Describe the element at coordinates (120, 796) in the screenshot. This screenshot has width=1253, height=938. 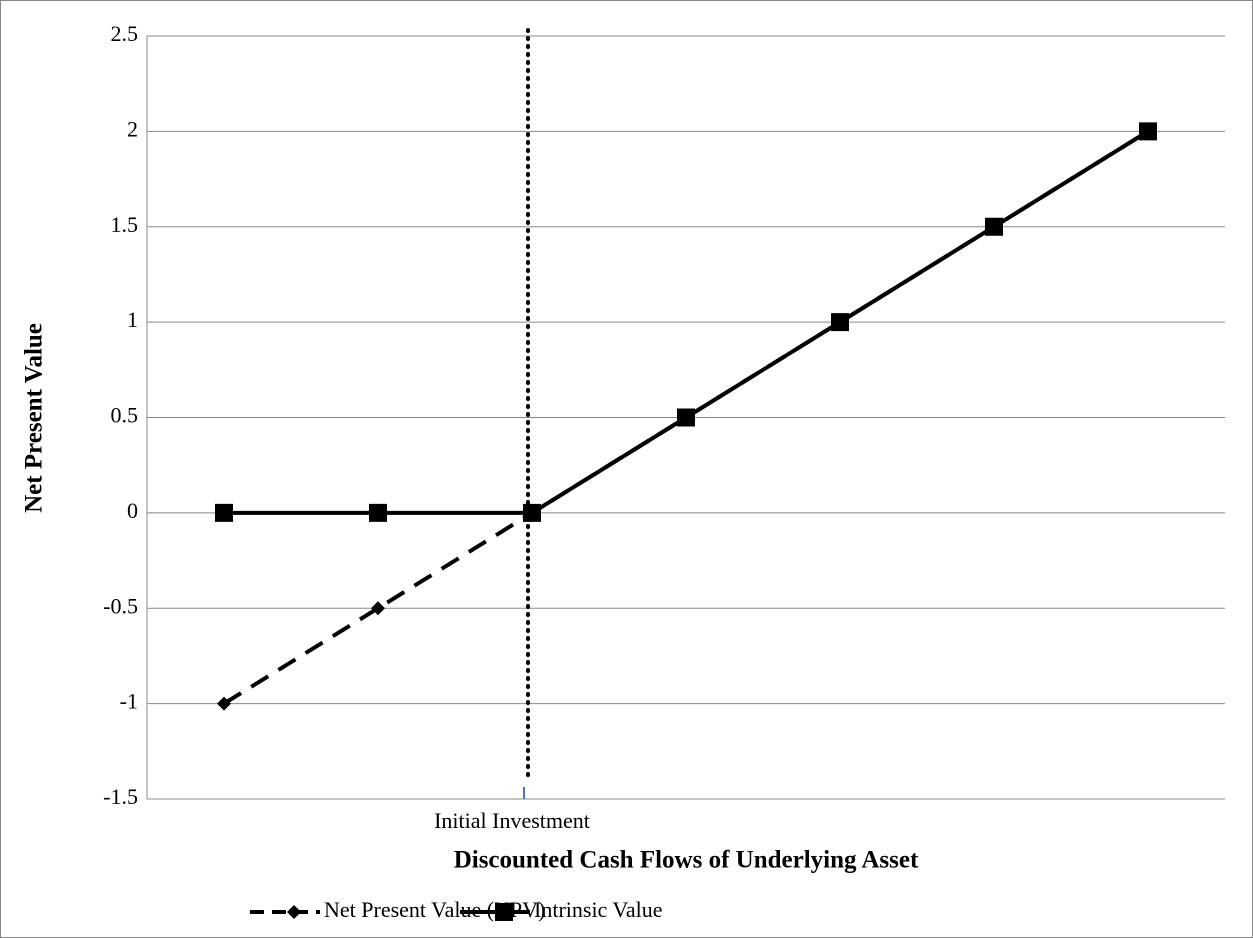
I see `y-tick-label: -1.5` at that location.